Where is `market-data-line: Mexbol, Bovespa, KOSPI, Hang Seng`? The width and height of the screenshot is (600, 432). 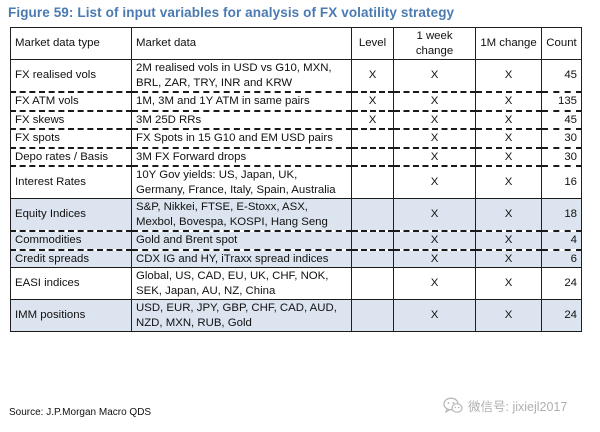
market-data-line: Mexbol, Bovespa, KOSPI, Hang Seng is located at coordinates (232, 221).